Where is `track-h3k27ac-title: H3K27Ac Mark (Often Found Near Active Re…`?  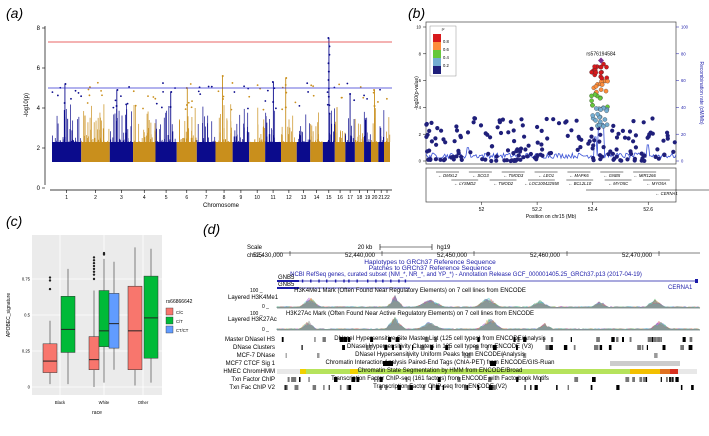
track-h3k27ac-title: H3K27Ac Mark (Often Found Near Active Re… is located at coordinates (410, 314).